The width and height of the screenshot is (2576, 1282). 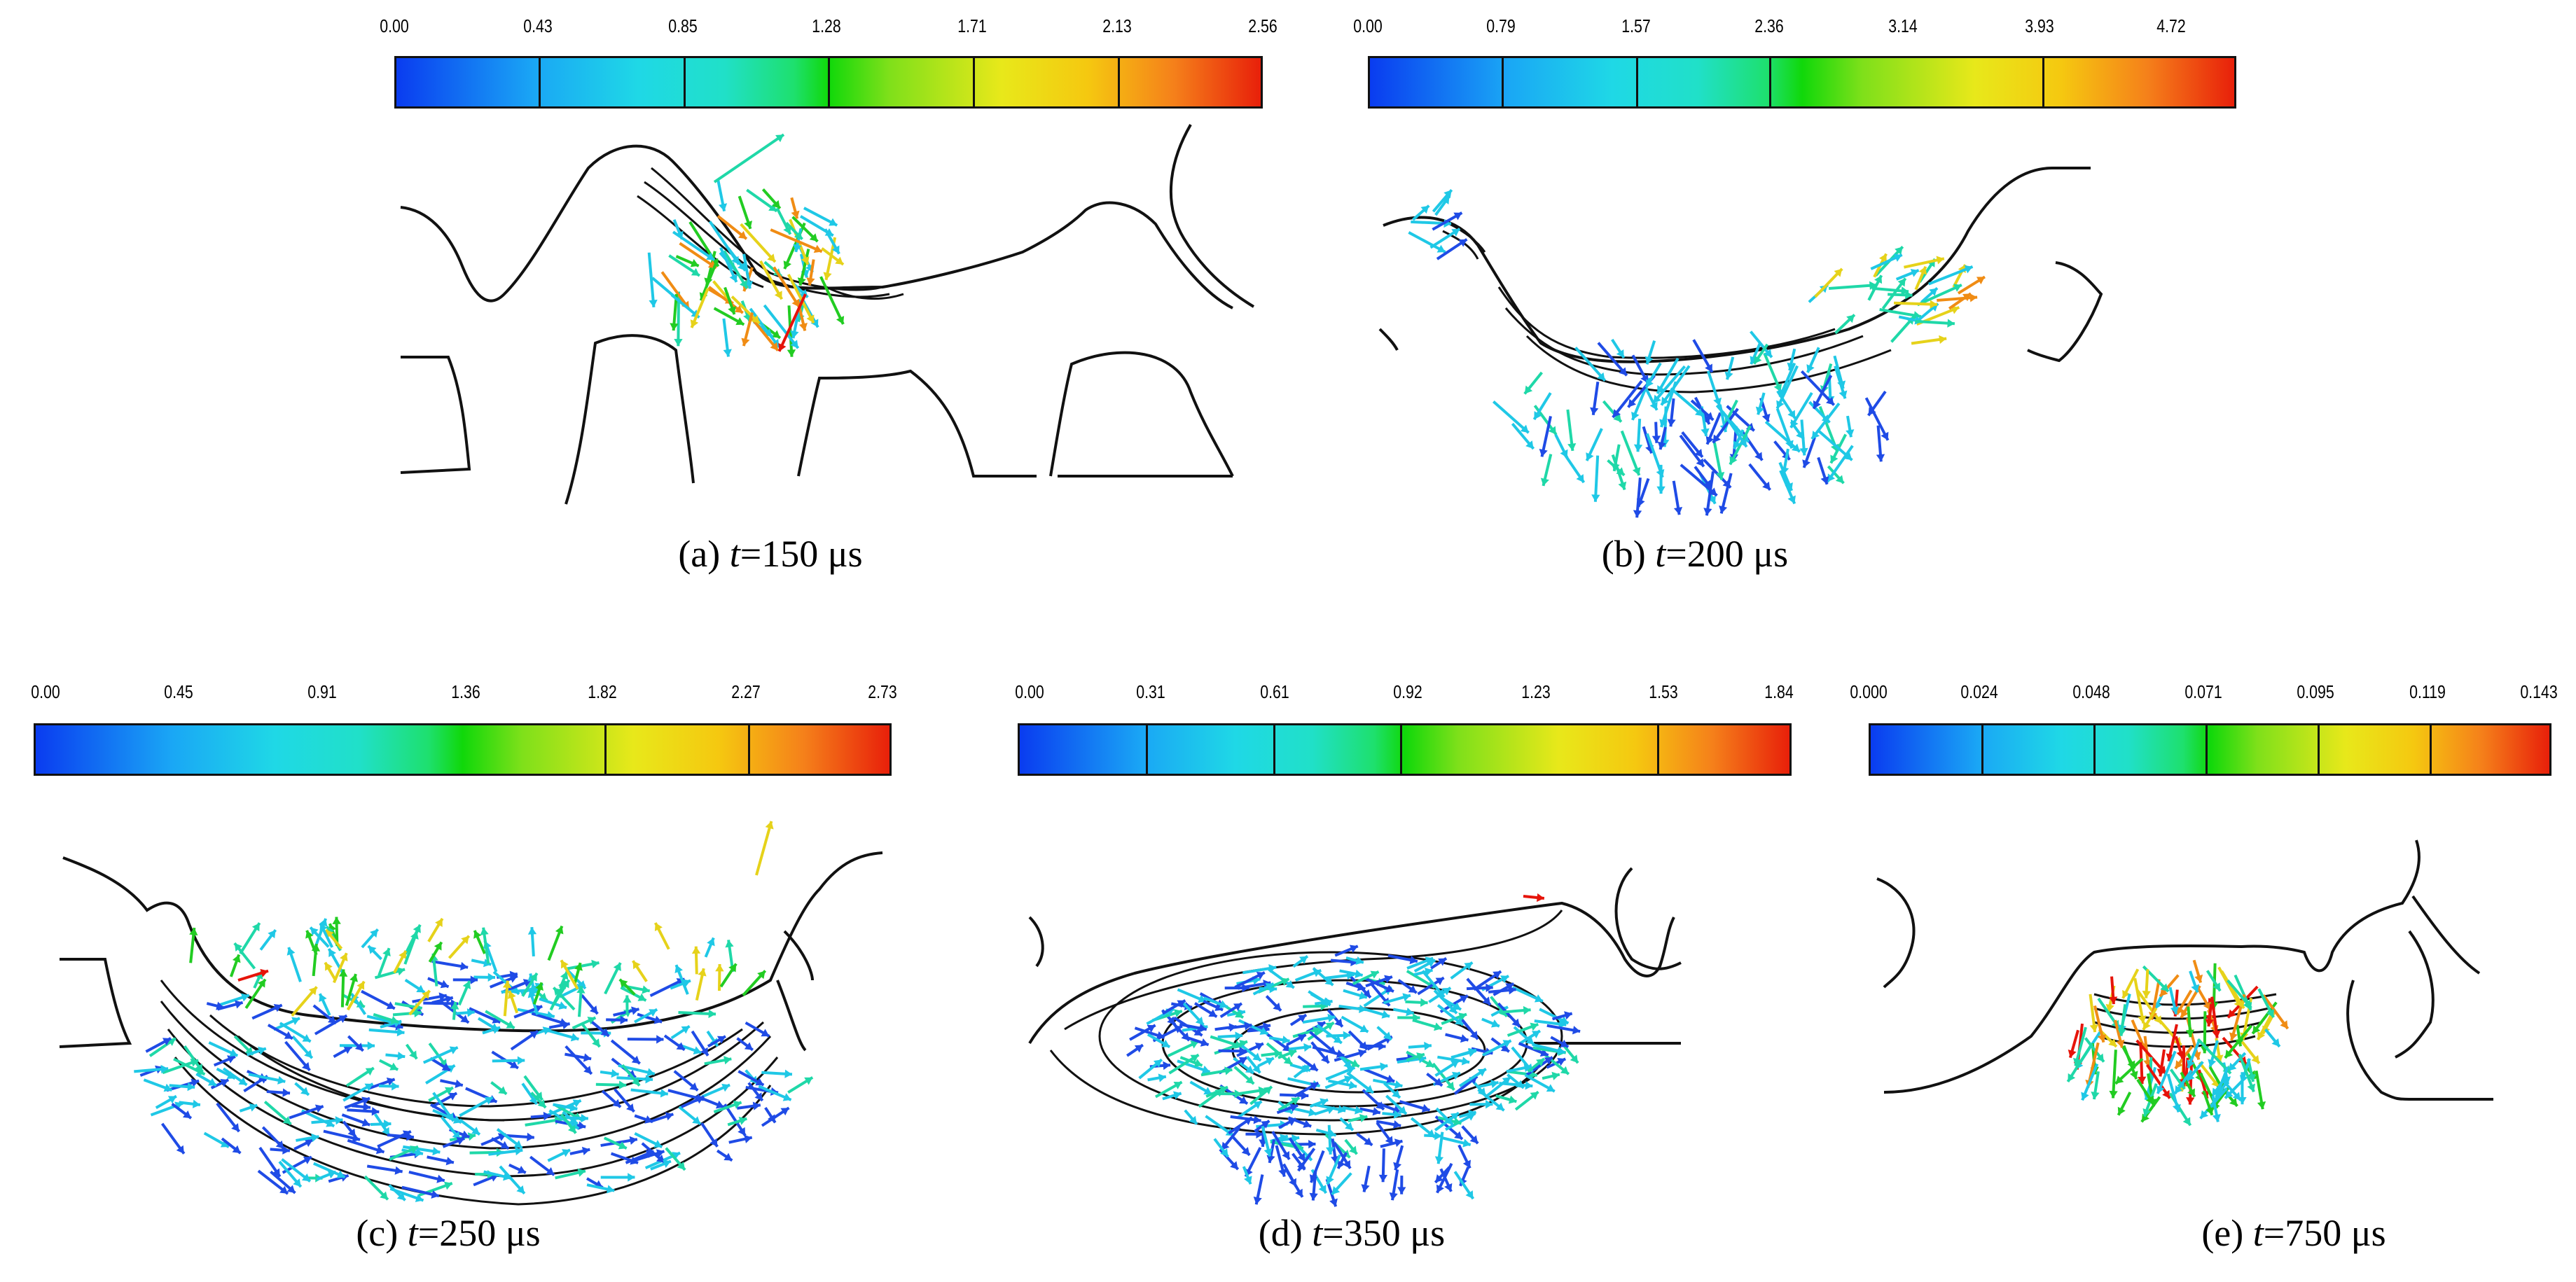 What do you see at coordinates (1779, 691) in the screenshot?
I see `colorbar-tick: 1.84` at bounding box center [1779, 691].